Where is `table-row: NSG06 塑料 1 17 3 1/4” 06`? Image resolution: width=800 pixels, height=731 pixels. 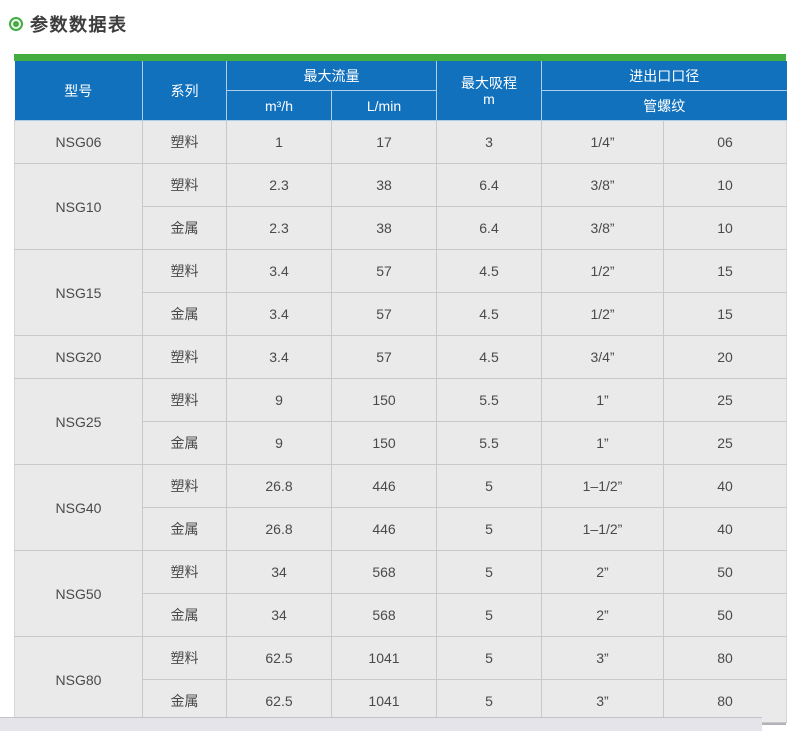
table-row: NSG06 塑料 1 17 3 1/4” 06 is located at coordinates (400, 142).